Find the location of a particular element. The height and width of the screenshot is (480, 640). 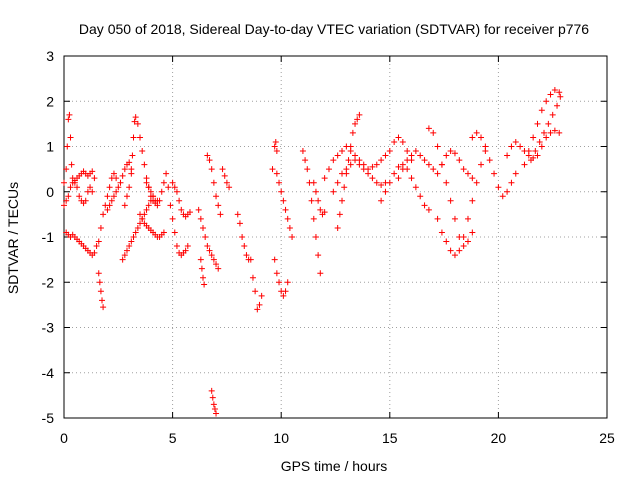

x-tick-label: 10 is located at coordinates (281, 438).